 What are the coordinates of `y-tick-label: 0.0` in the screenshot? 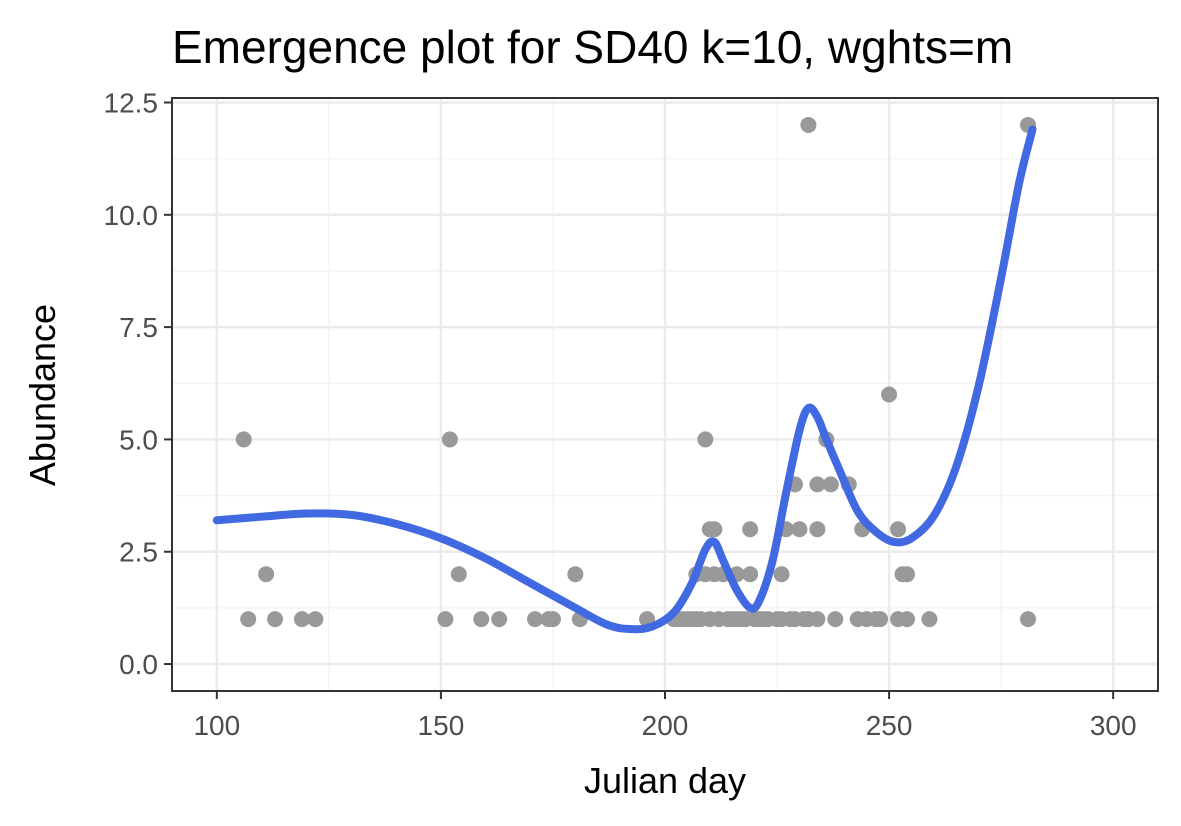 It's located at (138, 664).